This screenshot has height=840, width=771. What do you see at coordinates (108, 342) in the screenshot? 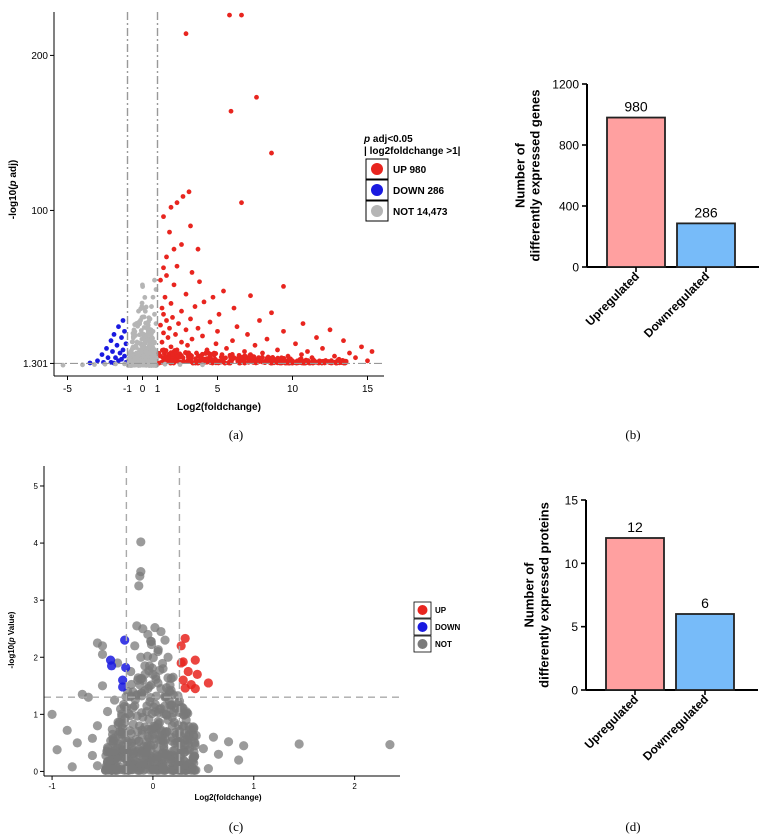
I see `series-down` at bounding box center [108, 342].